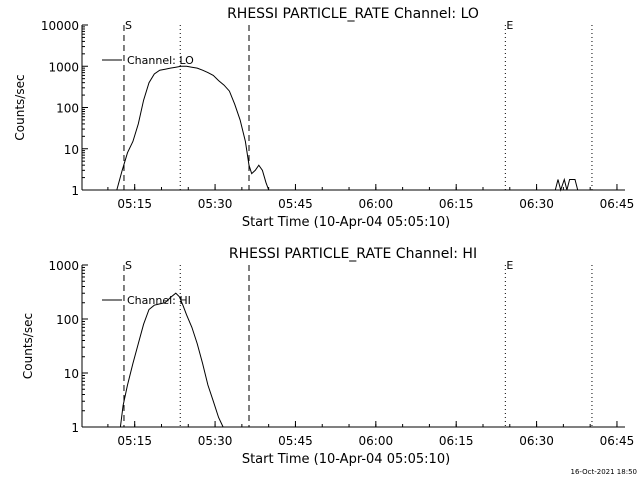  I want to click on legend: Channel: LO, so click(148, 60).